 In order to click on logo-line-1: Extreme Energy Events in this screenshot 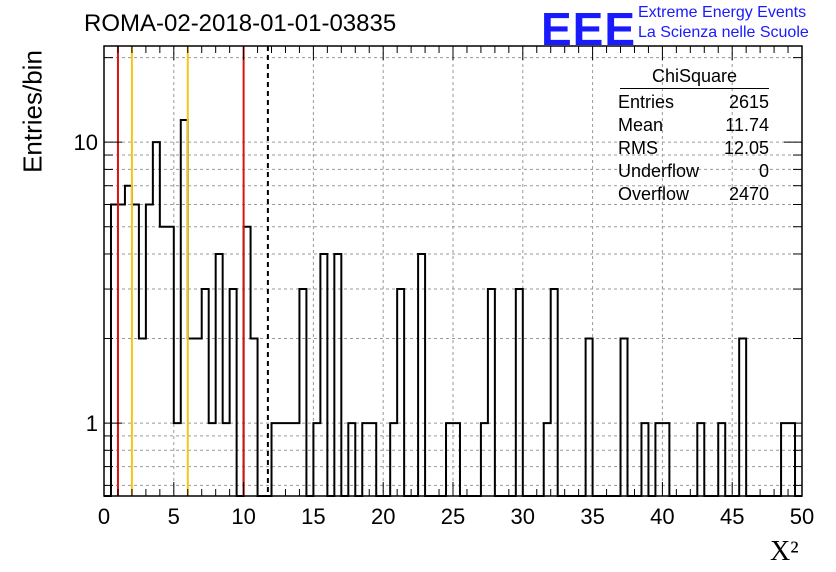, I will do `click(722, 12)`.